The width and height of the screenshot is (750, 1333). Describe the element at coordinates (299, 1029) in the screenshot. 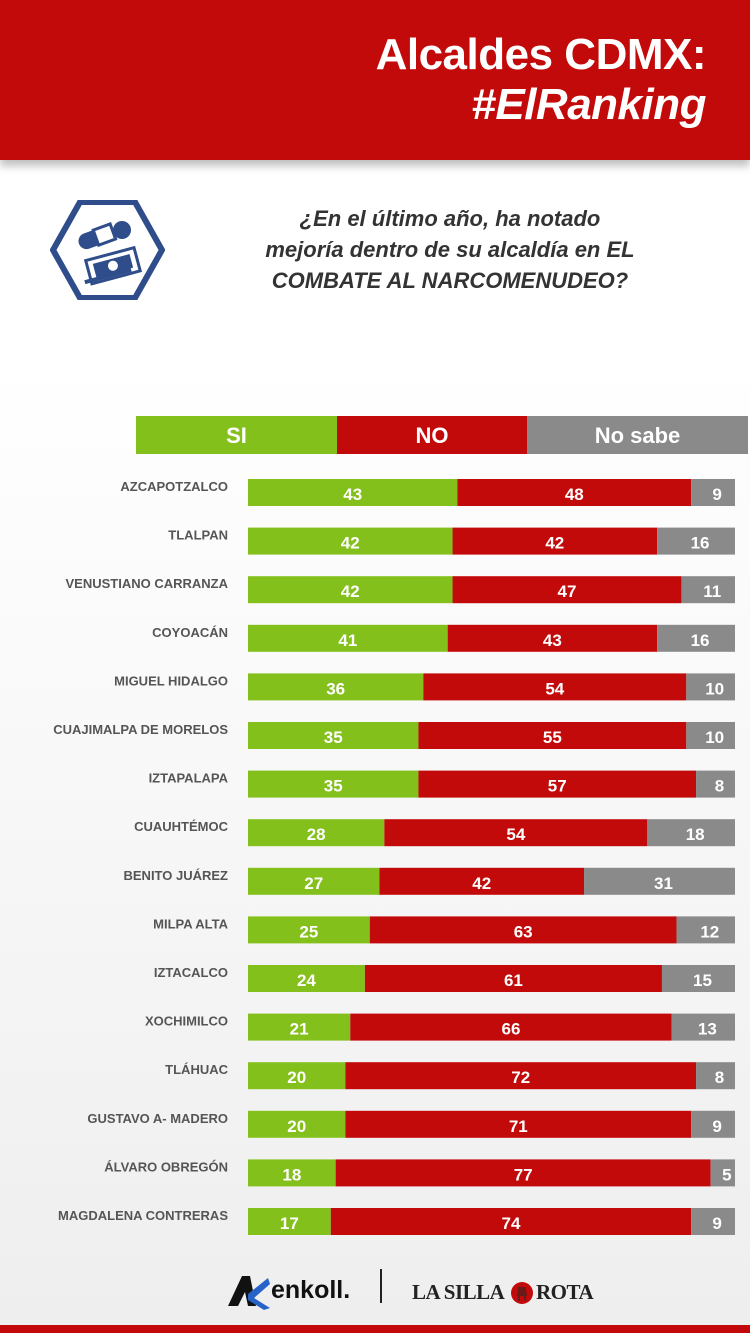

I see `data-label: 21` at that location.